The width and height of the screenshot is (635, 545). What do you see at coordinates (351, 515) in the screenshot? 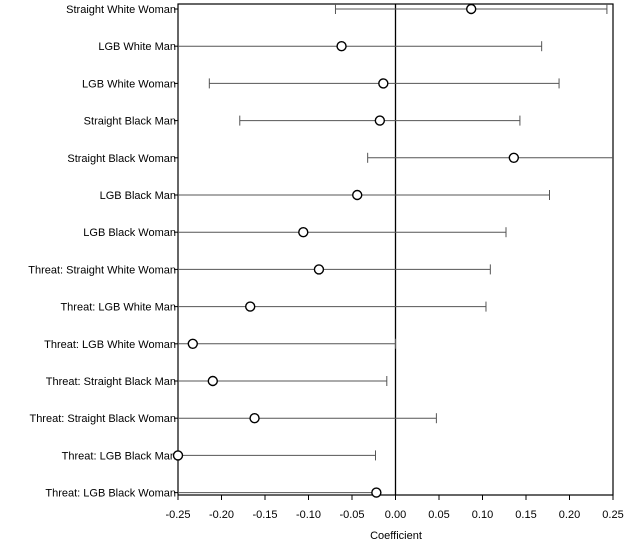
I see `x-tick-label: -0.05` at bounding box center [351, 515].